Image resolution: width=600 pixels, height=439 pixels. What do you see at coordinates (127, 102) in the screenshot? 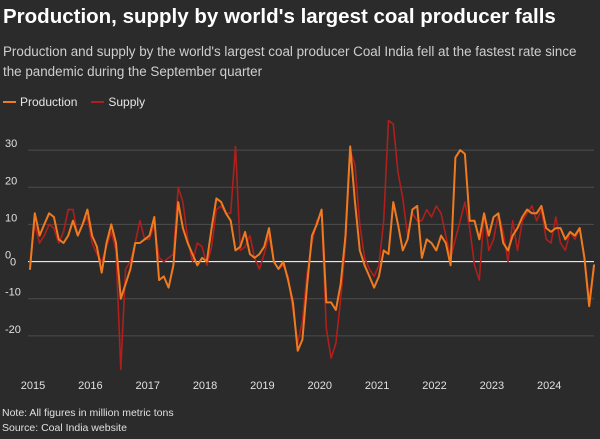
I see `legend-label-supply: Supply` at bounding box center [127, 102].